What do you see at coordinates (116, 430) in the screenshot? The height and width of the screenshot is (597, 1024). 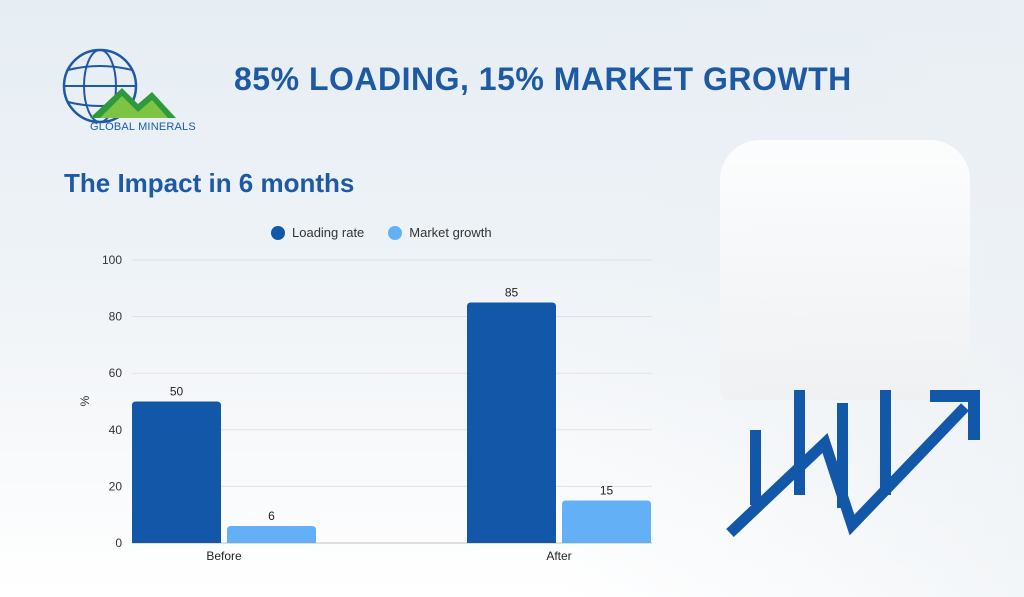 I see `y-tick-label: 40` at bounding box center [116, 430].